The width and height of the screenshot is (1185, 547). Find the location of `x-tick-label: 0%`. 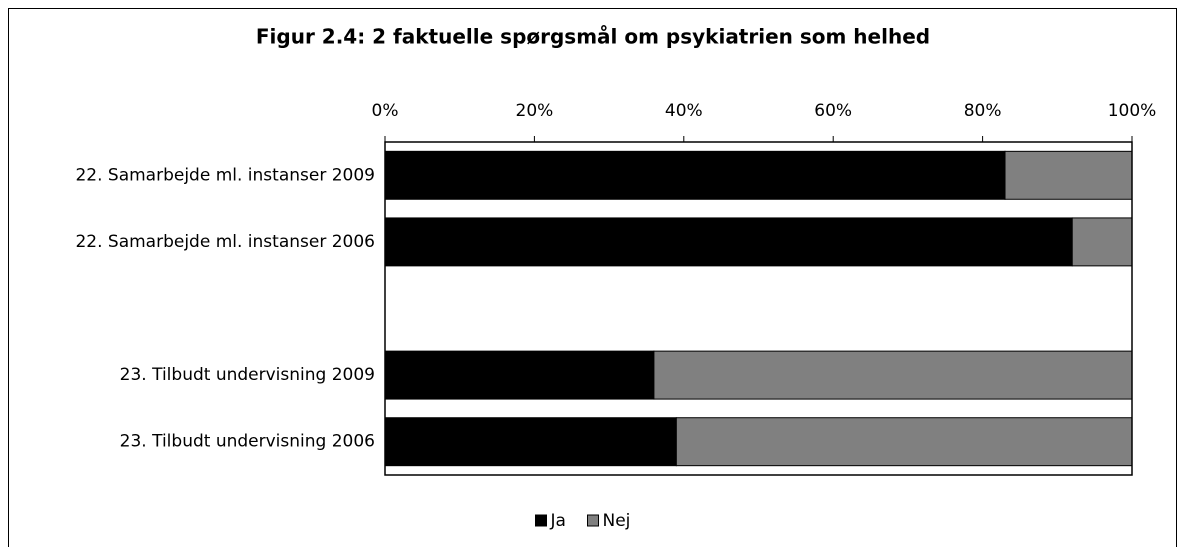

x-tick-label: 0% is located at coordinates (385, 111).